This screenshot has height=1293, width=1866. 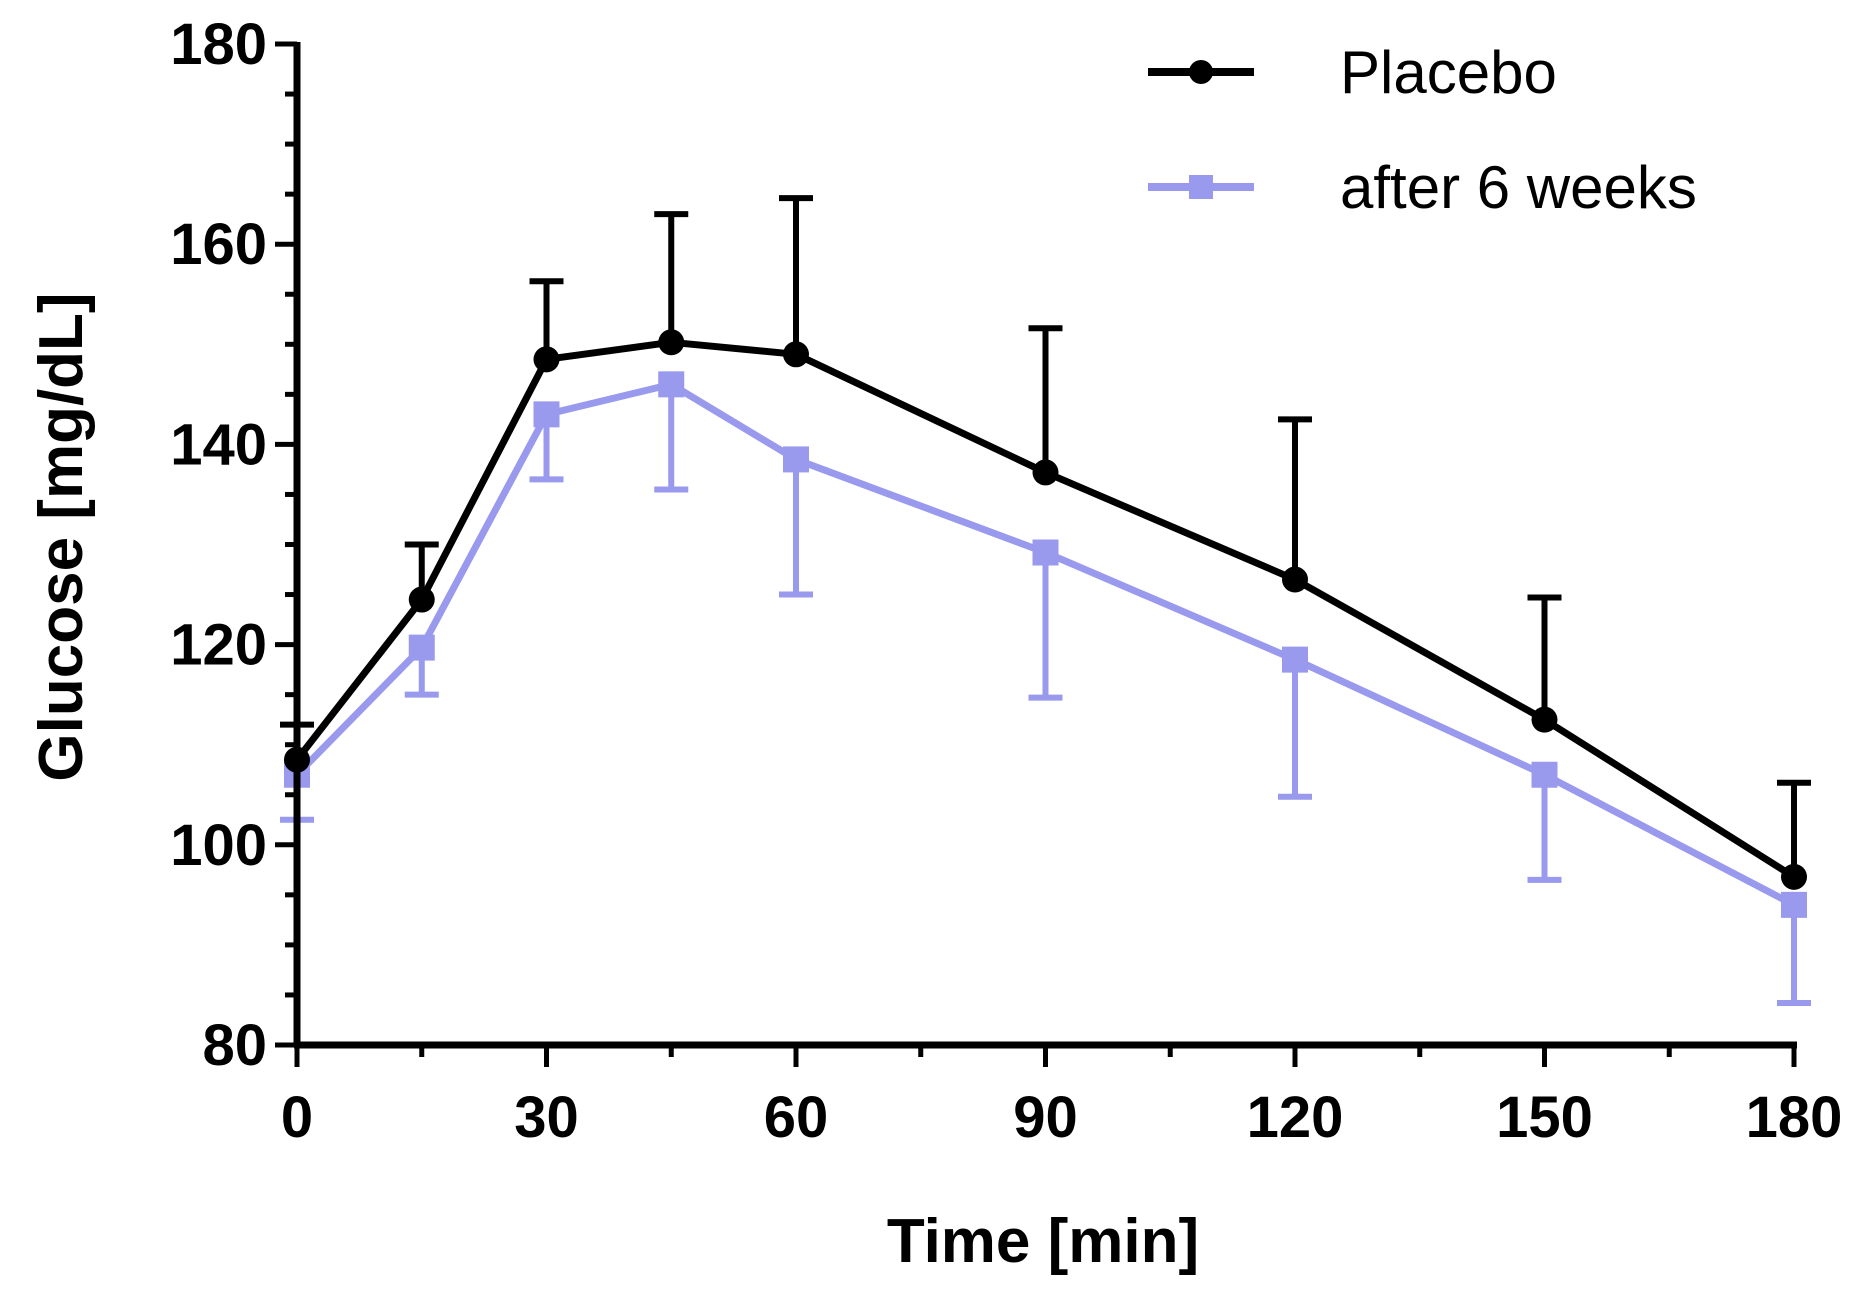 What do you see at coordinates (1201, 72) in the screenshot?
I see `legend-marker-placebo` at bounding box center [1201, 72].